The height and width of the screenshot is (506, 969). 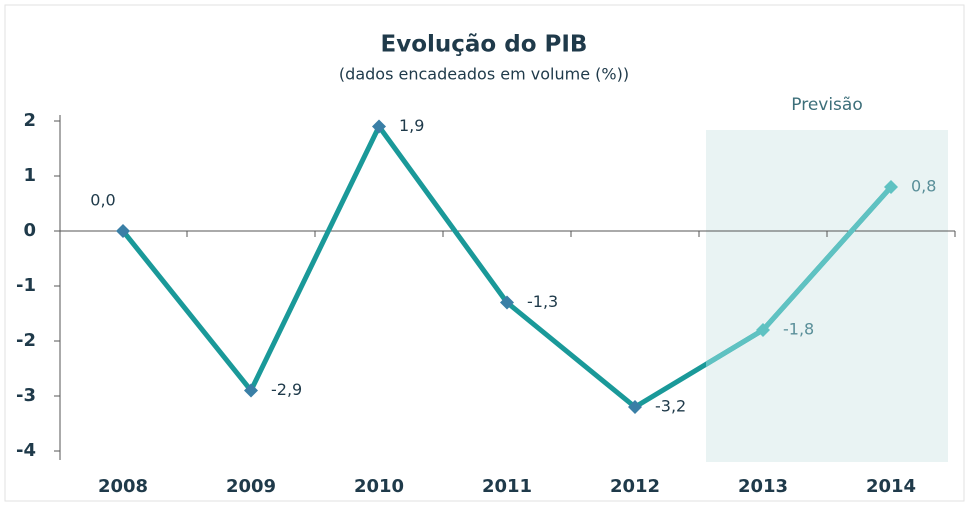 What do you see at coordinates (102, 200) in the screenshot?
I see `value-label: 0,0` at bounding box center [102, 200].